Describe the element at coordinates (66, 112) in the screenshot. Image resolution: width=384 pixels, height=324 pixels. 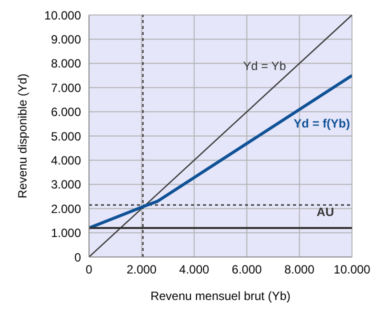
I see `y-tick-label: 6.000` at that location.